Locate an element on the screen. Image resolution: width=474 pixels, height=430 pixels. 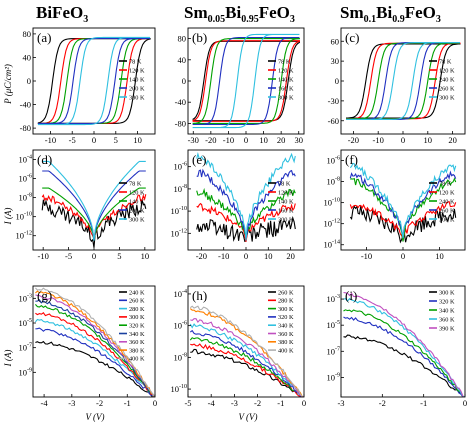
series-group-h is located at coordinates (246, 351).